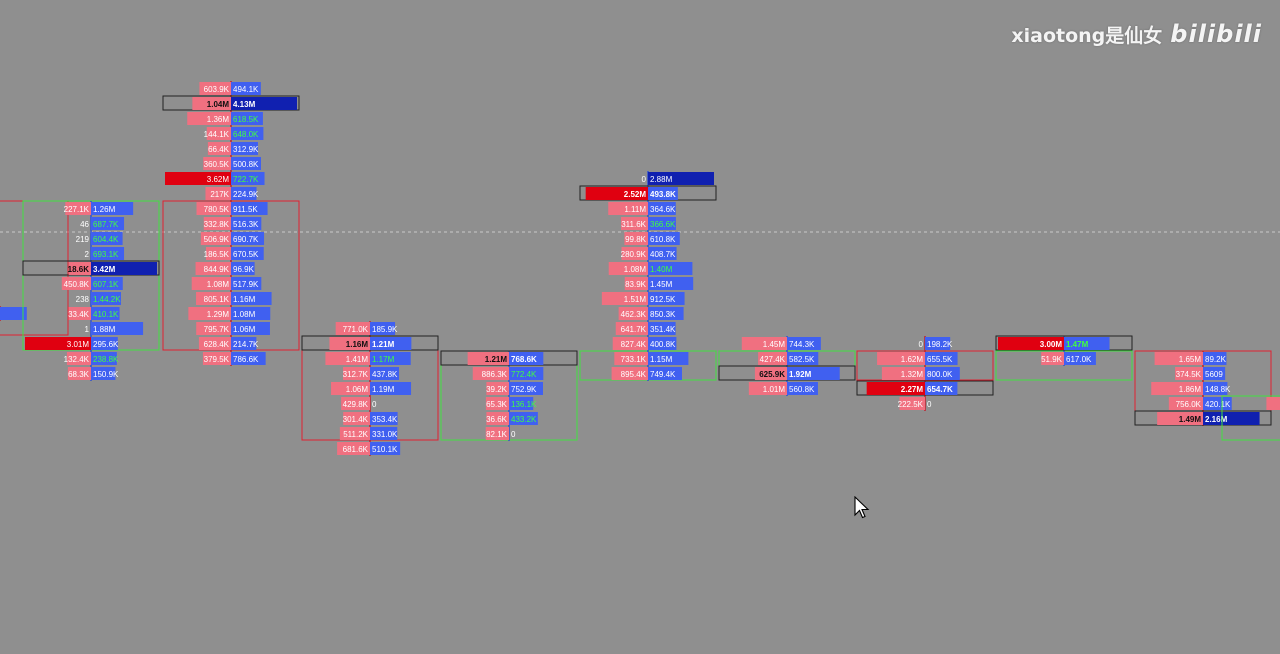 This screenshot has width=1280, height=654. Describe the element at coordinates (219, 149) in the screenshot. I see `bid-volume-label: 66.4K` at that location.